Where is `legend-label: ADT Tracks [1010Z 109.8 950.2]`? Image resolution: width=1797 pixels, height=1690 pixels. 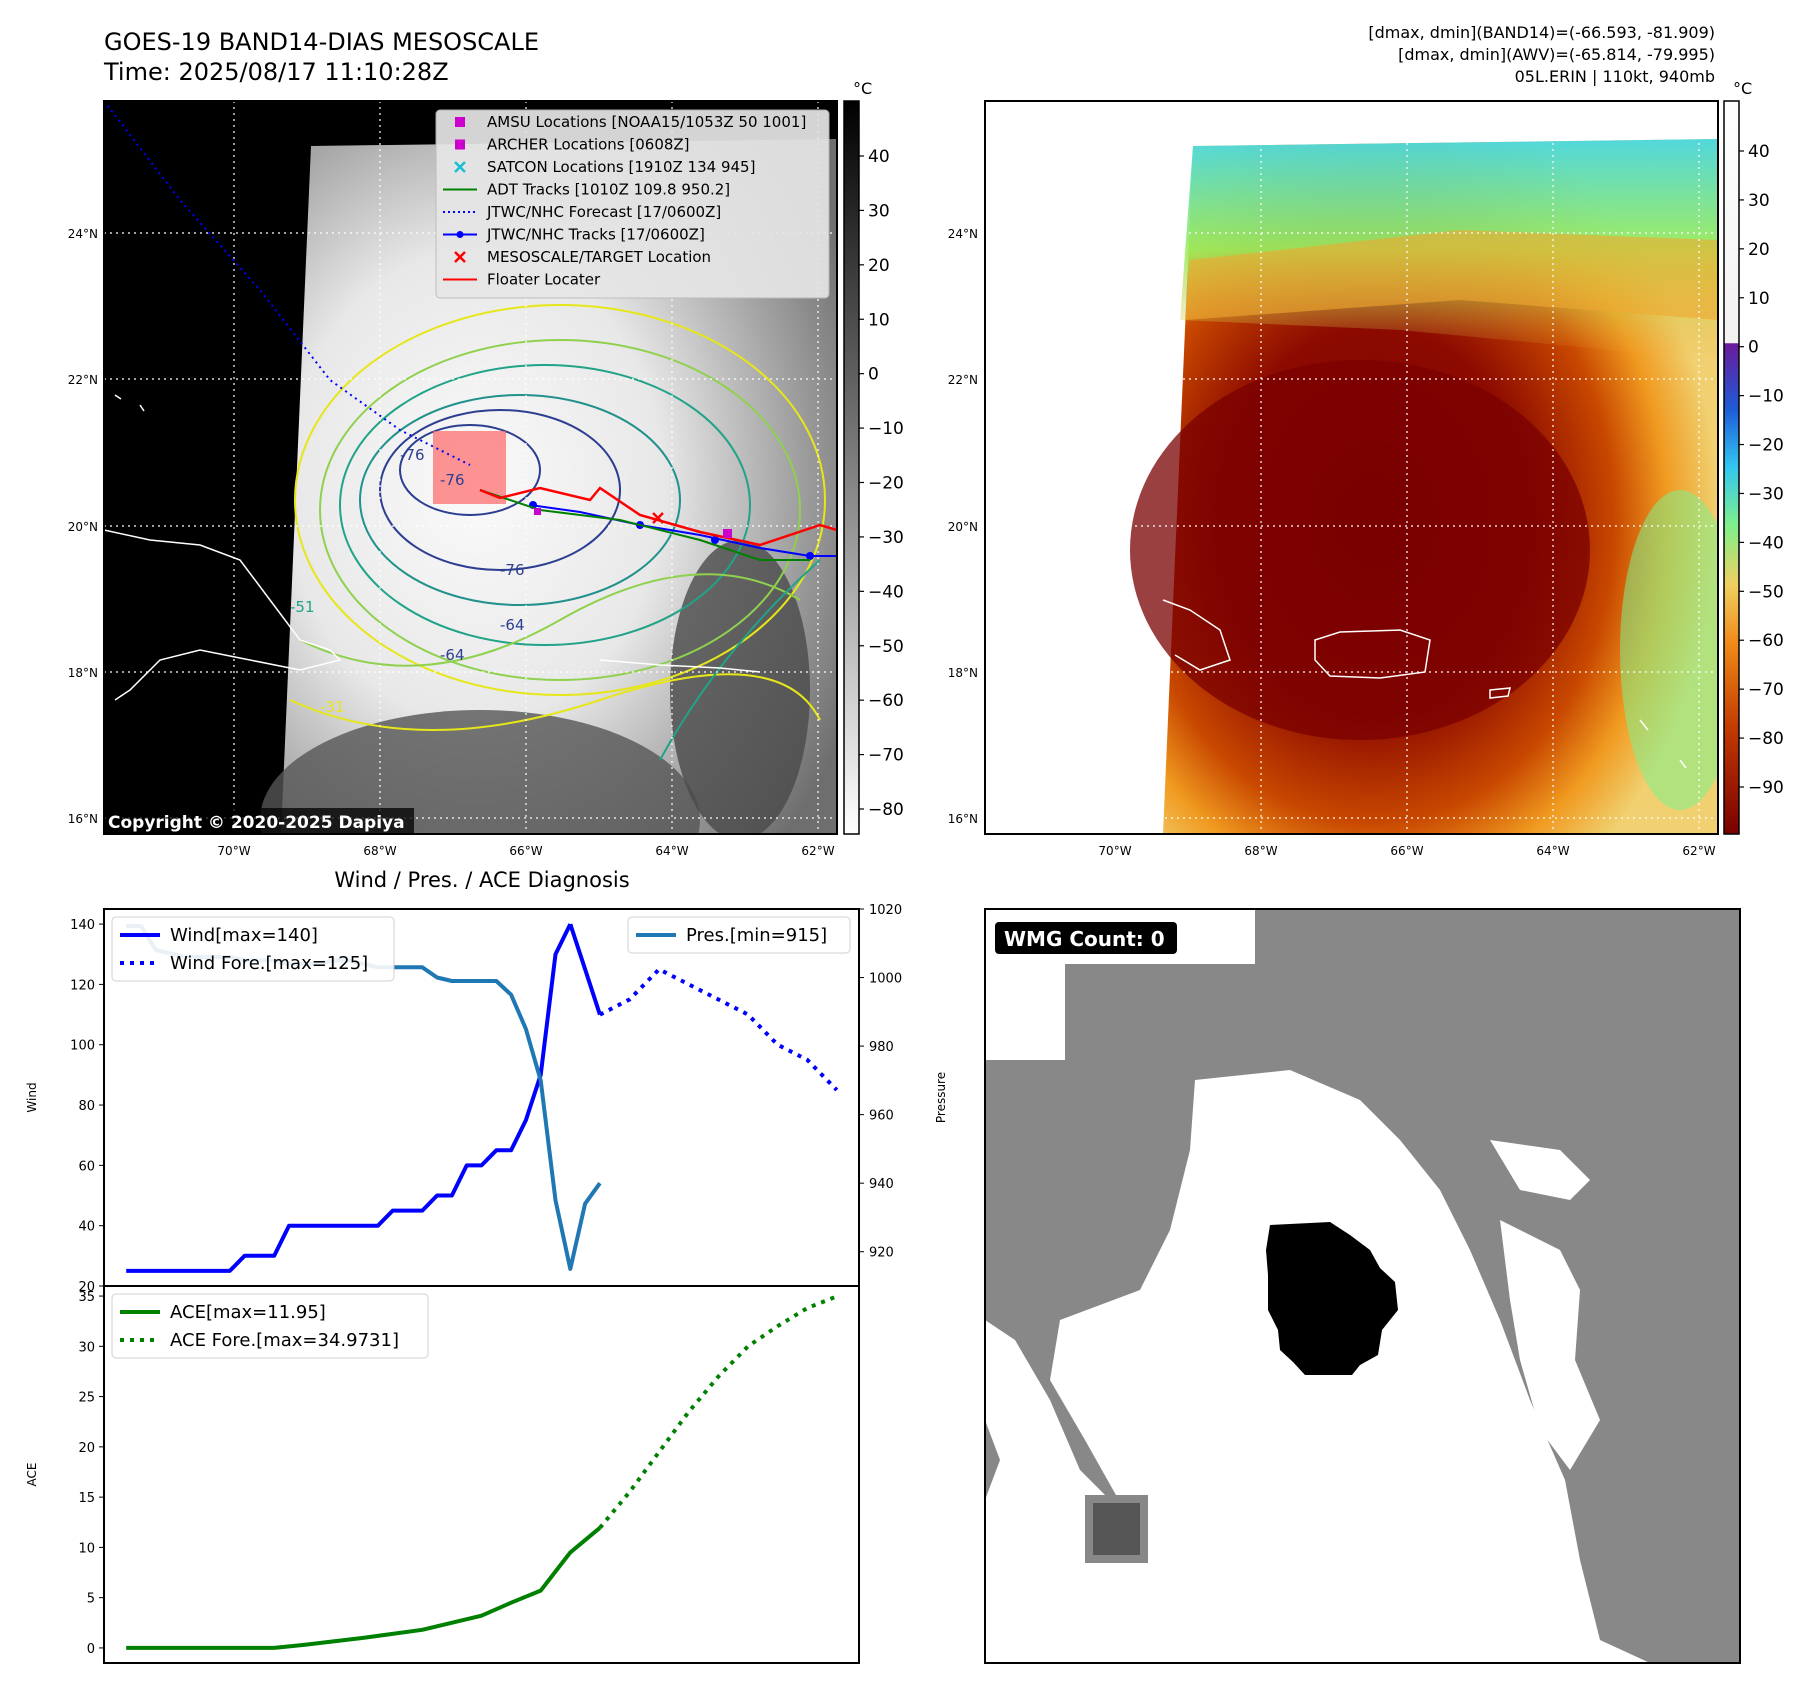
legend-label: ADT Tracks [1010Z 109.8 950.2] is located at coordinates (608, 190).